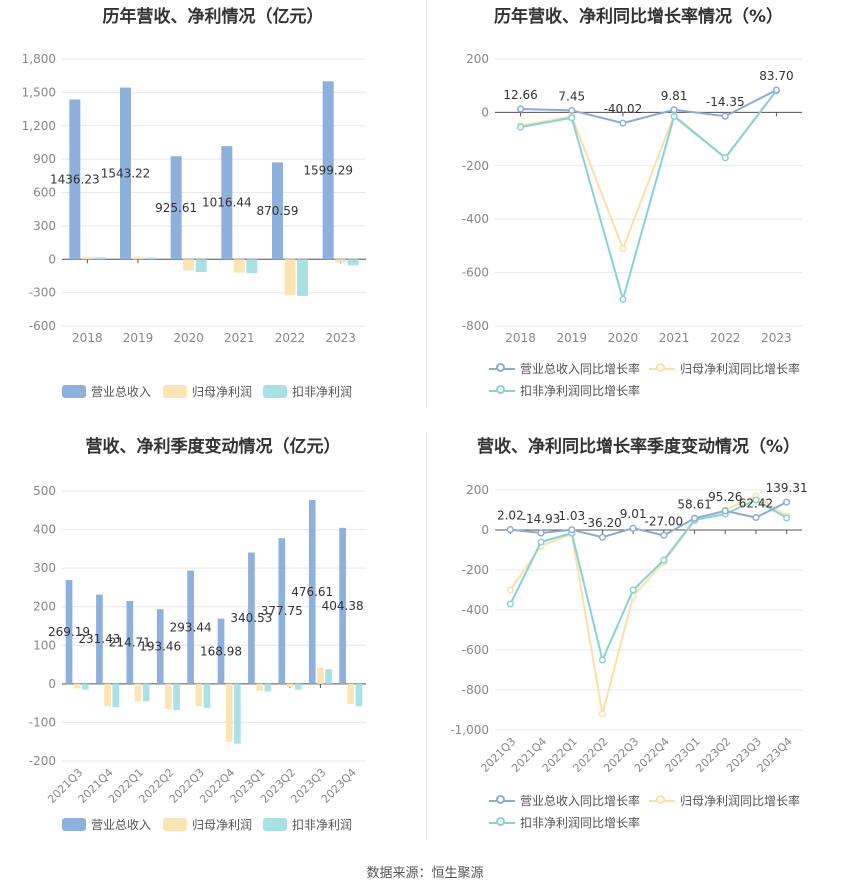  I want to click on data-label: 340.53, so click(251, 618).